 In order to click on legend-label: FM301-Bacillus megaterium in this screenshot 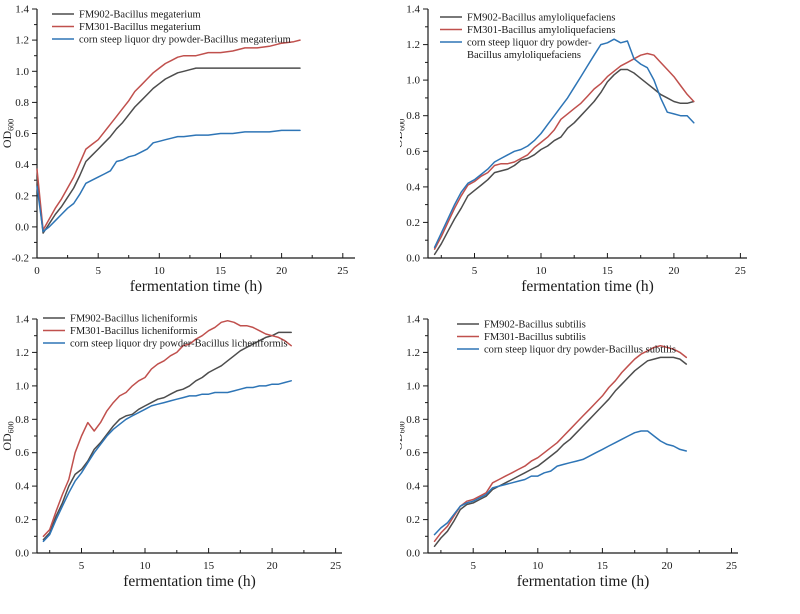, I will do `click(140, 27)`.